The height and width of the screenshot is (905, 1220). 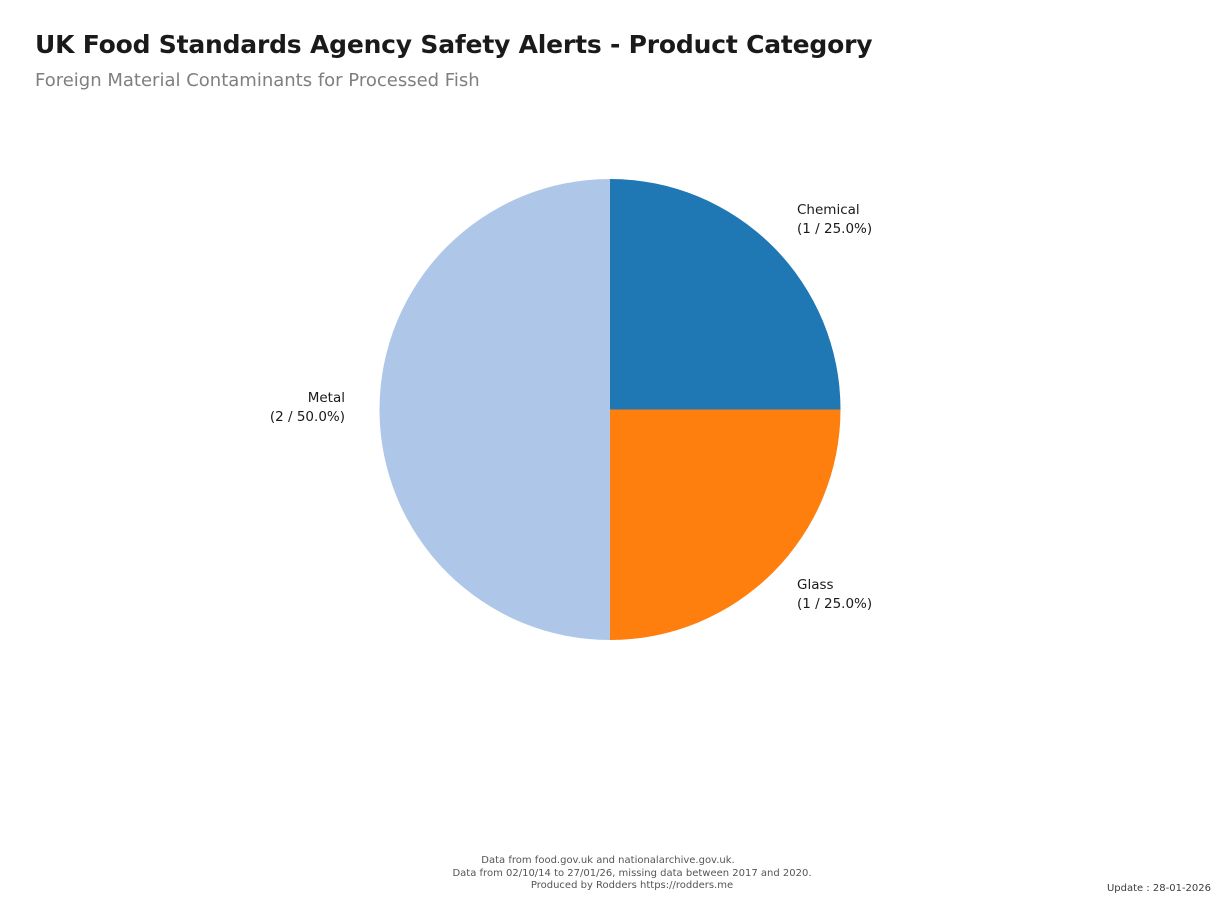 I want to click on pie-label-metal: Metal (2 / 50.0%), so click(x=307, y=408).